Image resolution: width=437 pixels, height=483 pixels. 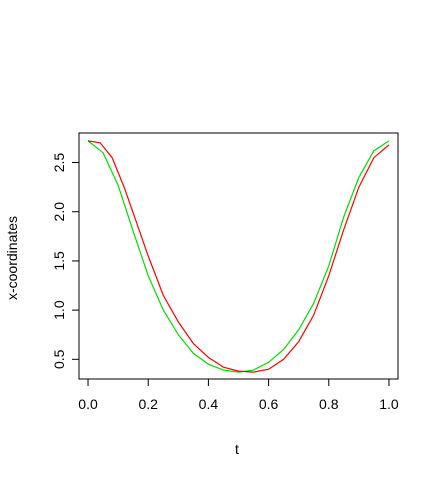 What do you see at coordinates (269, 404) in the screenshot?
I see `x-tick-label: 0.6` at bounding box center [269, 404].